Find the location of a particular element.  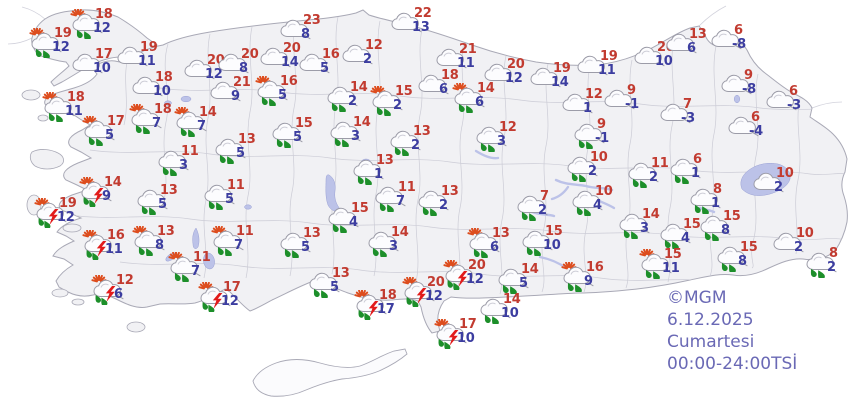

weather-station: 10 2 is located at coordinates (792, 242).